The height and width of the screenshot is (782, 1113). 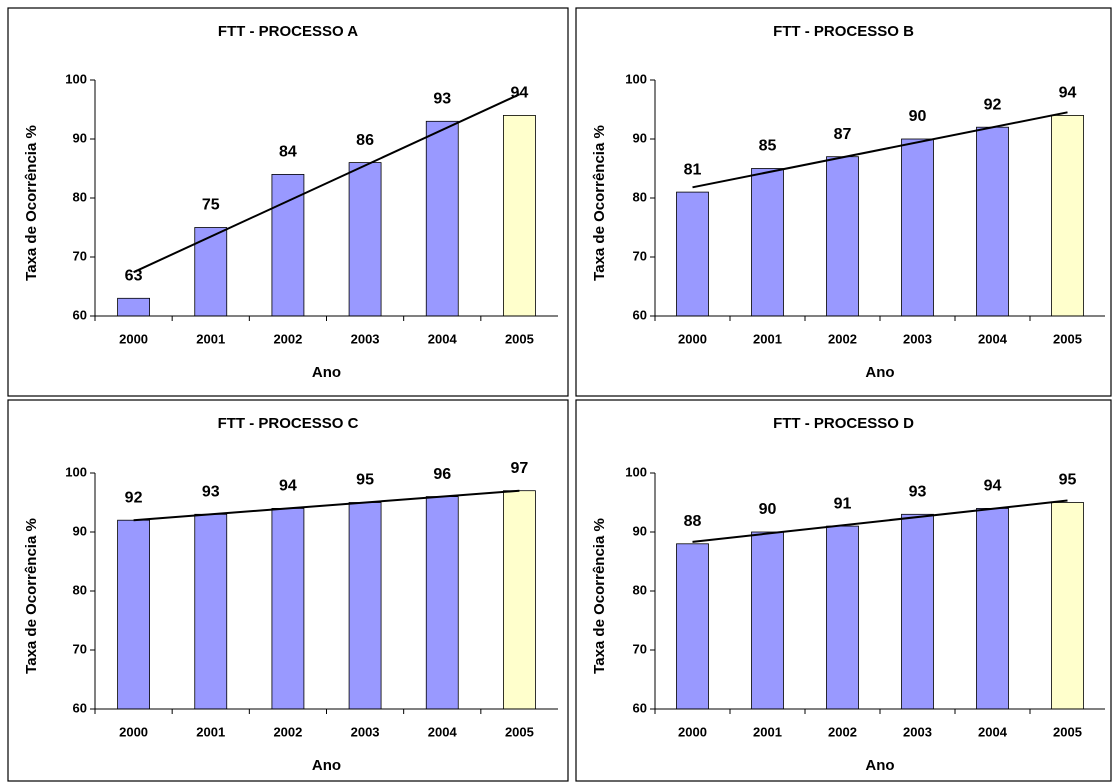 What do you see at coordinates (693, 521) in the screenshot?
I see `data-label: 88` at bounding box center [693, 521].